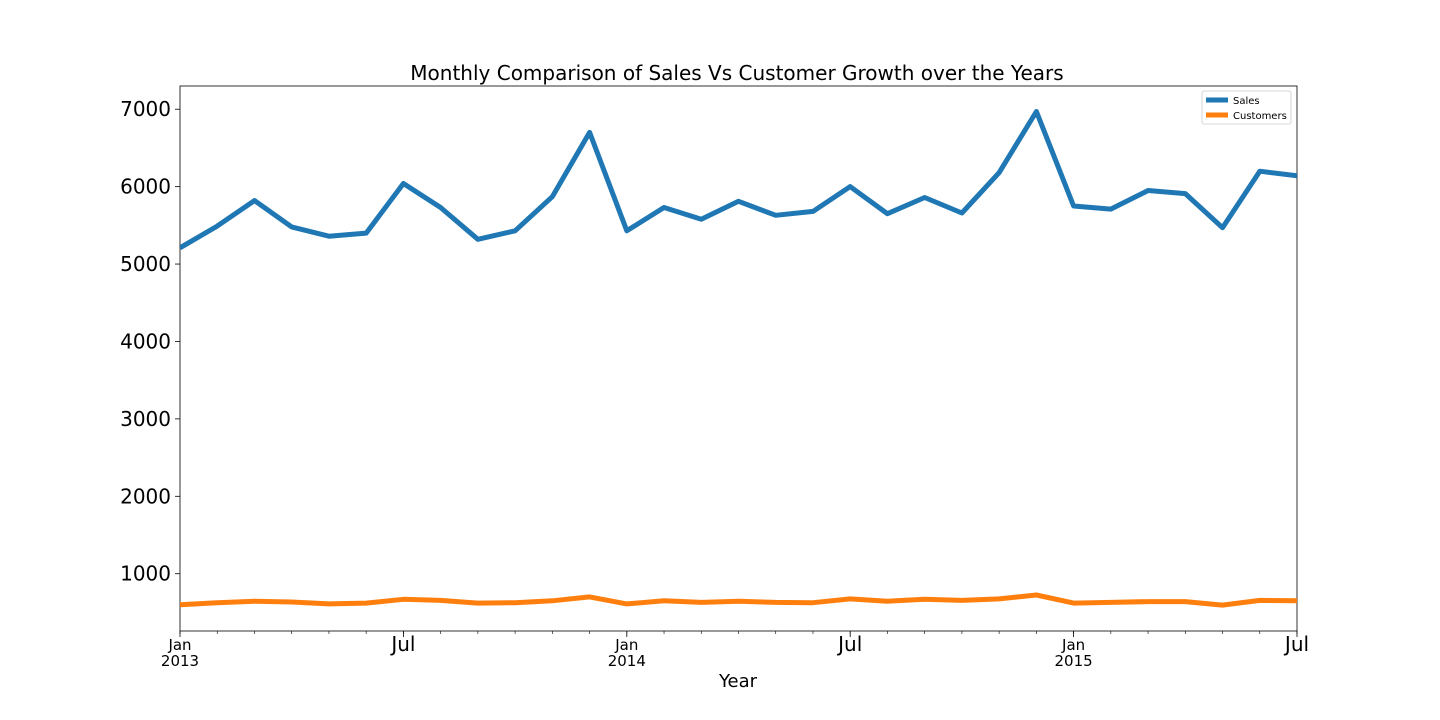 The height and width of the screenshot is (720, 1440). What do you see at coordinates (145, 419) in the screenshot?
I see `y-tick-label: 3000` at bounding box center [145, 419].